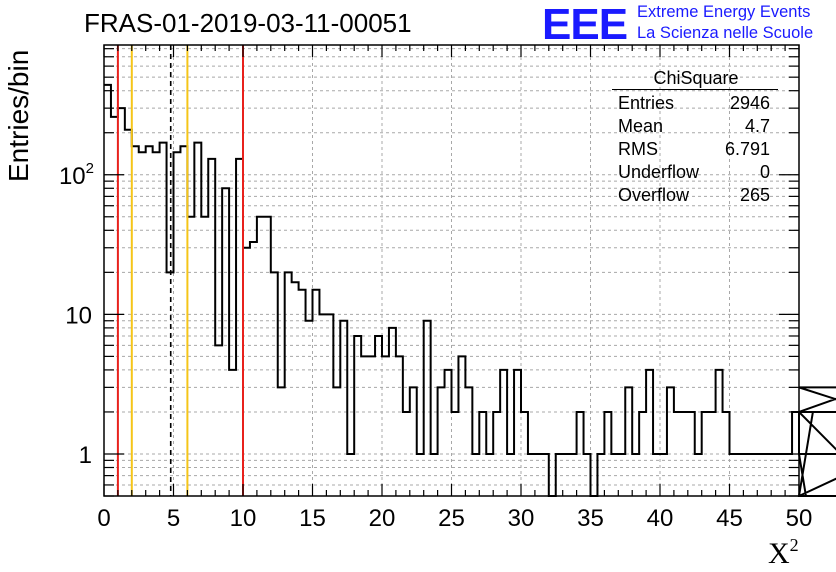 The height and width of the screenshot is (572, 836). What do you see at coordinates (724, 12) in the screenshot?
I see `logo-caption-line1: Extreme Energy Events` at bounding box center [724, 12].